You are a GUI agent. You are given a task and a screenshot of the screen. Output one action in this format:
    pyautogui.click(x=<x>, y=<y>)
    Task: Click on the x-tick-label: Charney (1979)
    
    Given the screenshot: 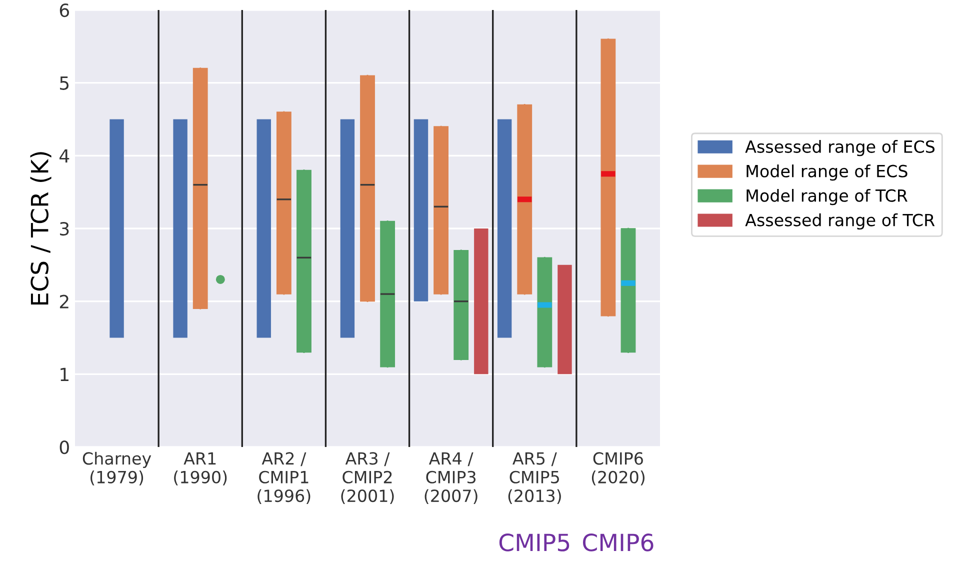 What is the action you would take?
    pyautogui.click(x=117, y=469)
    